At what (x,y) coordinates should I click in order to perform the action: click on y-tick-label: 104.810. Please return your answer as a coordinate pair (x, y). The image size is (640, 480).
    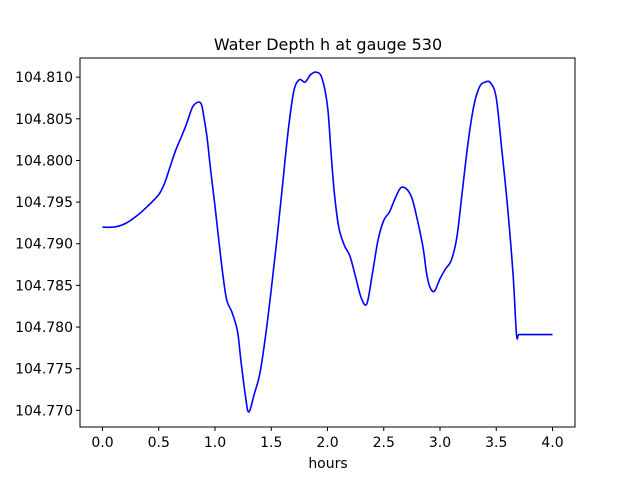
    Looking at the image, I should click on (44, 78).